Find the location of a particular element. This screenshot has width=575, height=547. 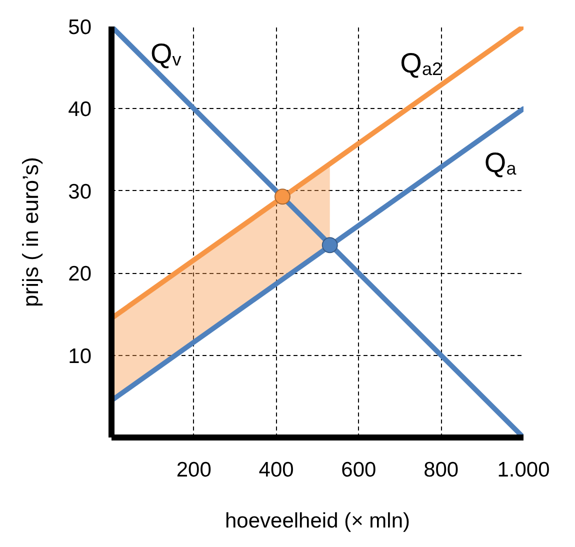

series-label: Qv is located at coordinates (166, 54).